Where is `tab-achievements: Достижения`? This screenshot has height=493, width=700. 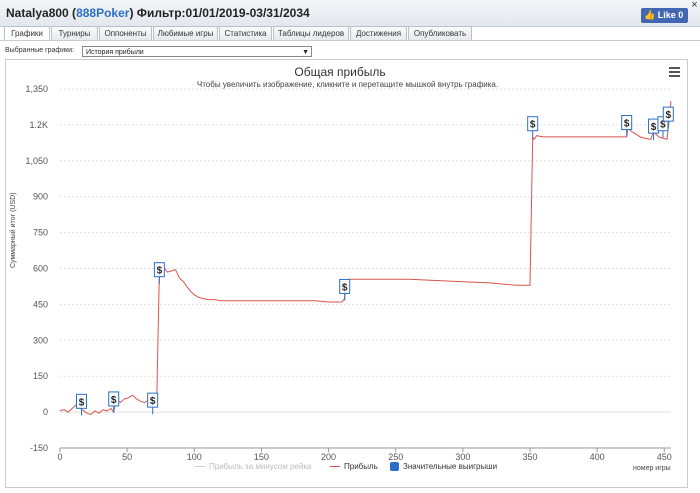
tab-achievements: Достижения is located at coordinates (378, 33).